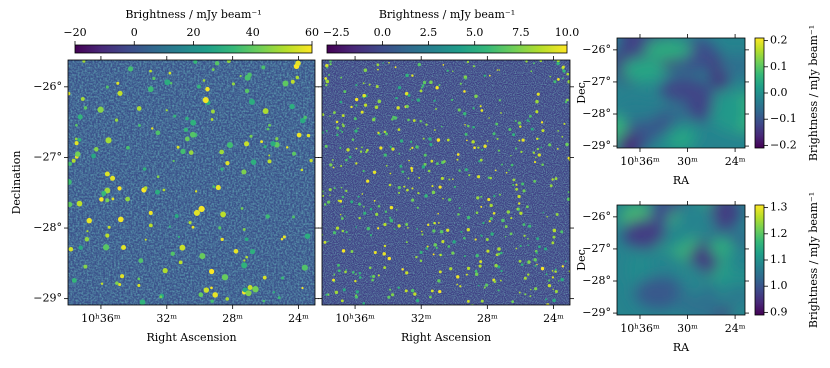  What do you see at coordinates (596, 248) in the screenshot?
I see `y-tick-label: −27°` at bounding box center [596, 248].